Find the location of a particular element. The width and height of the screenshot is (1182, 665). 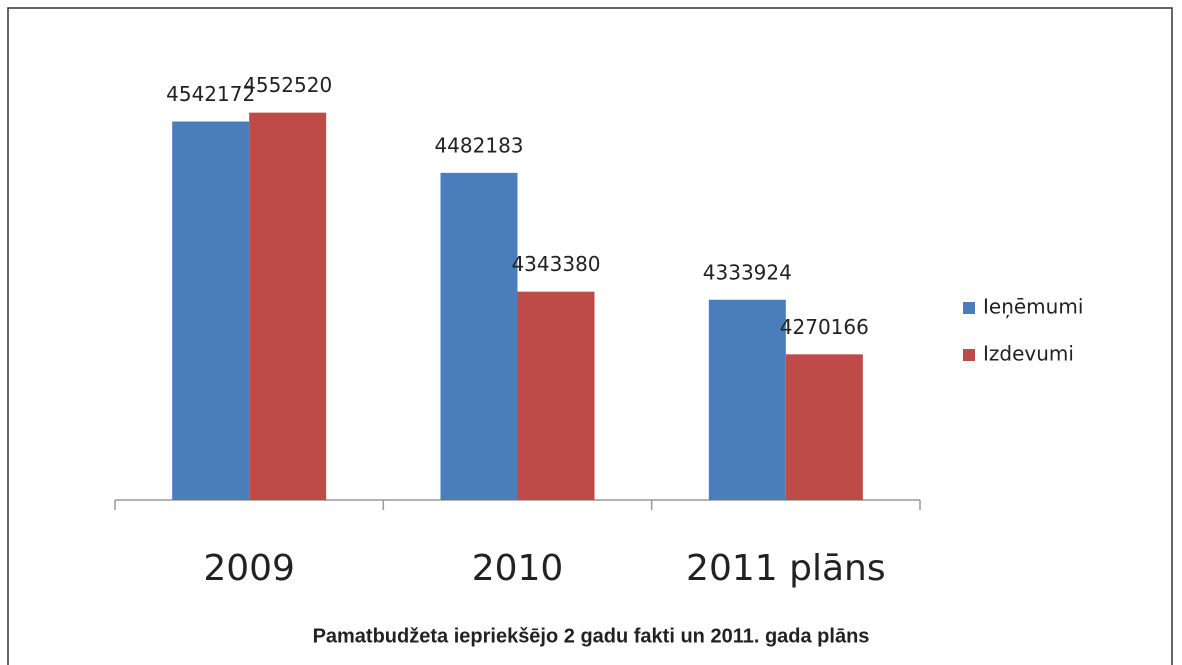

data-label: 4482183 is located at coordinates (478, 145).